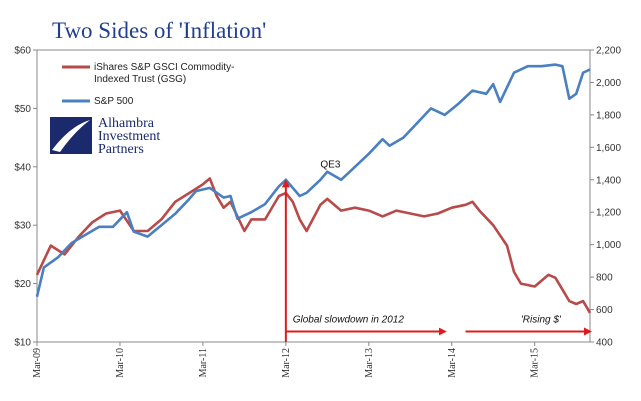 This screenshot has height=401, width=641. I want to click on y-right-tick-label: 1,200, so click(608, 213).